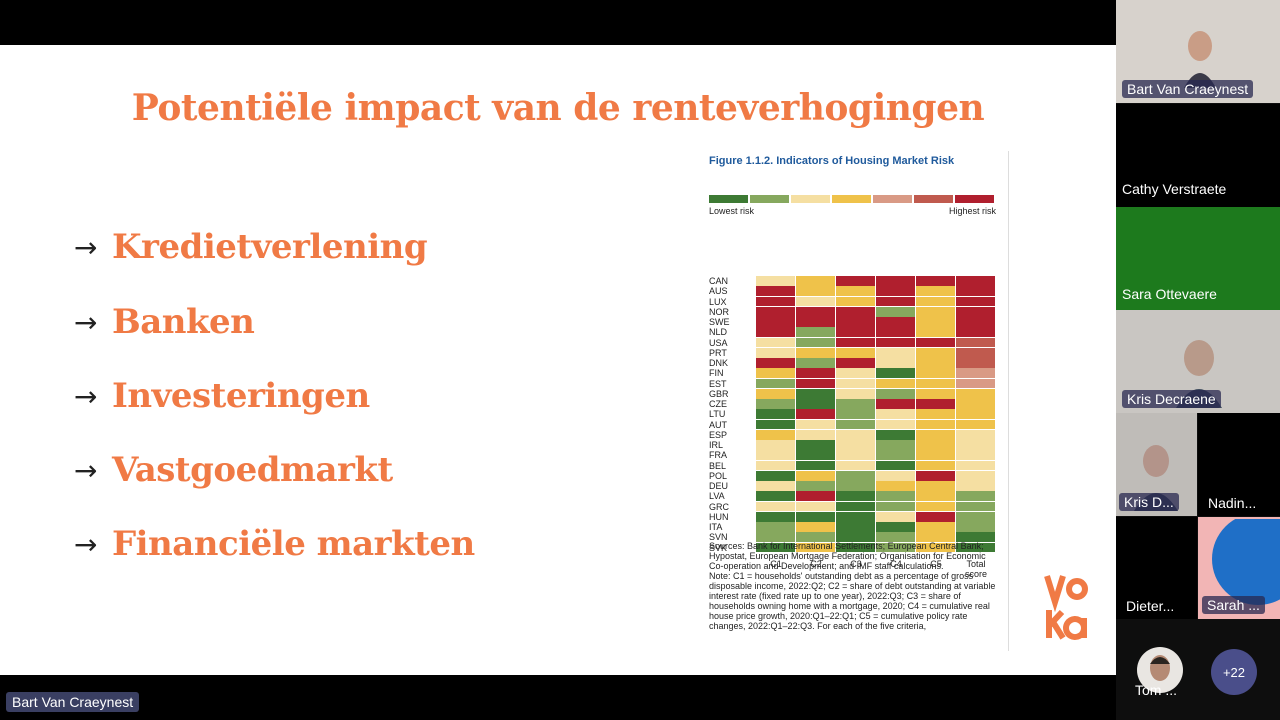 The height and width of the screenshot is (720, 1280). I want to click on participant-tile: Bart Van Craeynest, so click(1198, 51).